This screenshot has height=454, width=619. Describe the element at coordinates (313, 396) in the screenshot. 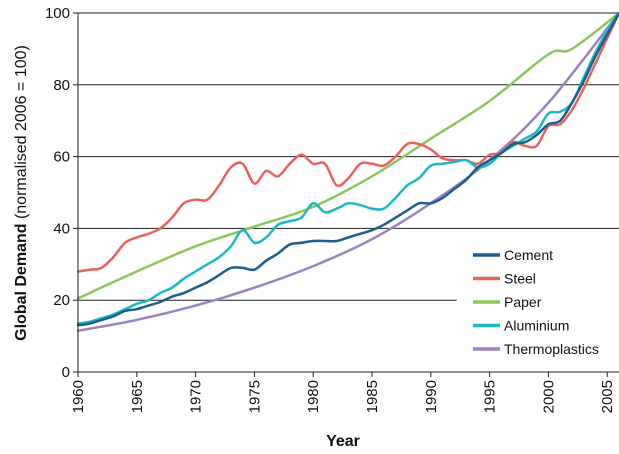

I see `x-tick-label-1980: 1980` at that location.